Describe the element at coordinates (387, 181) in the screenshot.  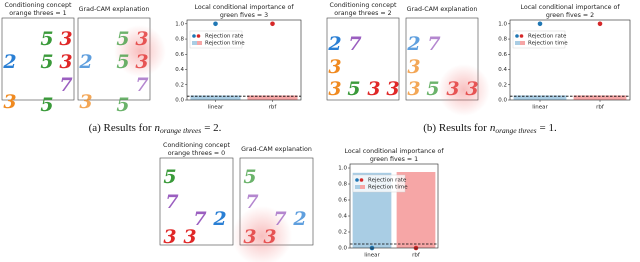
I see `legend-label: Rejection rate` at that location.